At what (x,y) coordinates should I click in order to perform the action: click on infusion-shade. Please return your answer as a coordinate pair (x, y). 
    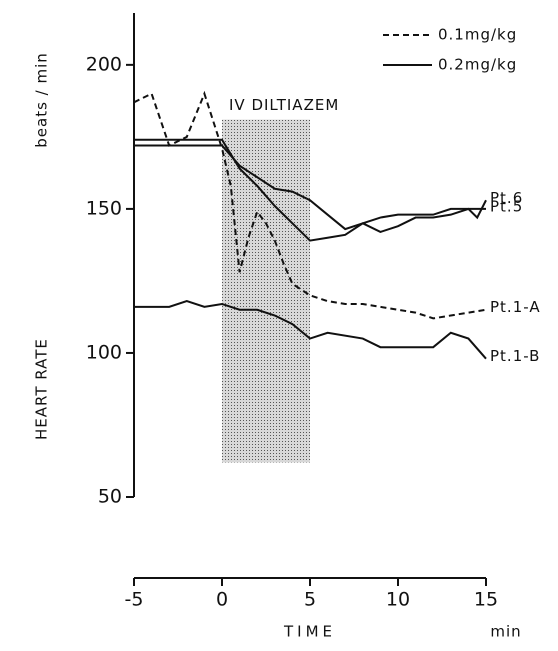
    Looking at the image, I should click on (266, 291).